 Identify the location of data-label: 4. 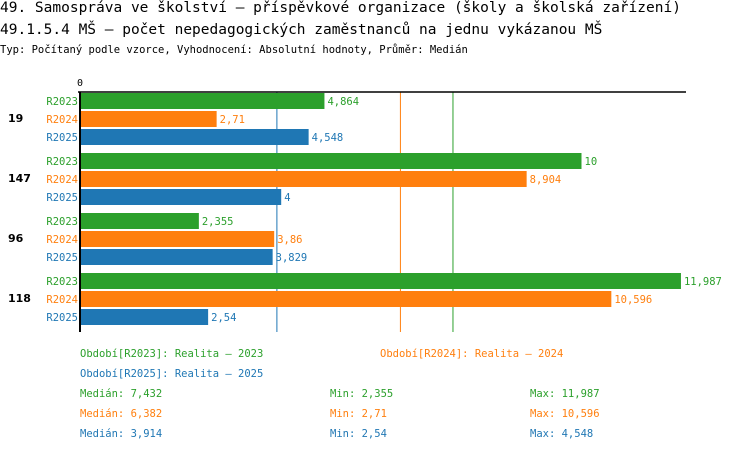
(287, 198).